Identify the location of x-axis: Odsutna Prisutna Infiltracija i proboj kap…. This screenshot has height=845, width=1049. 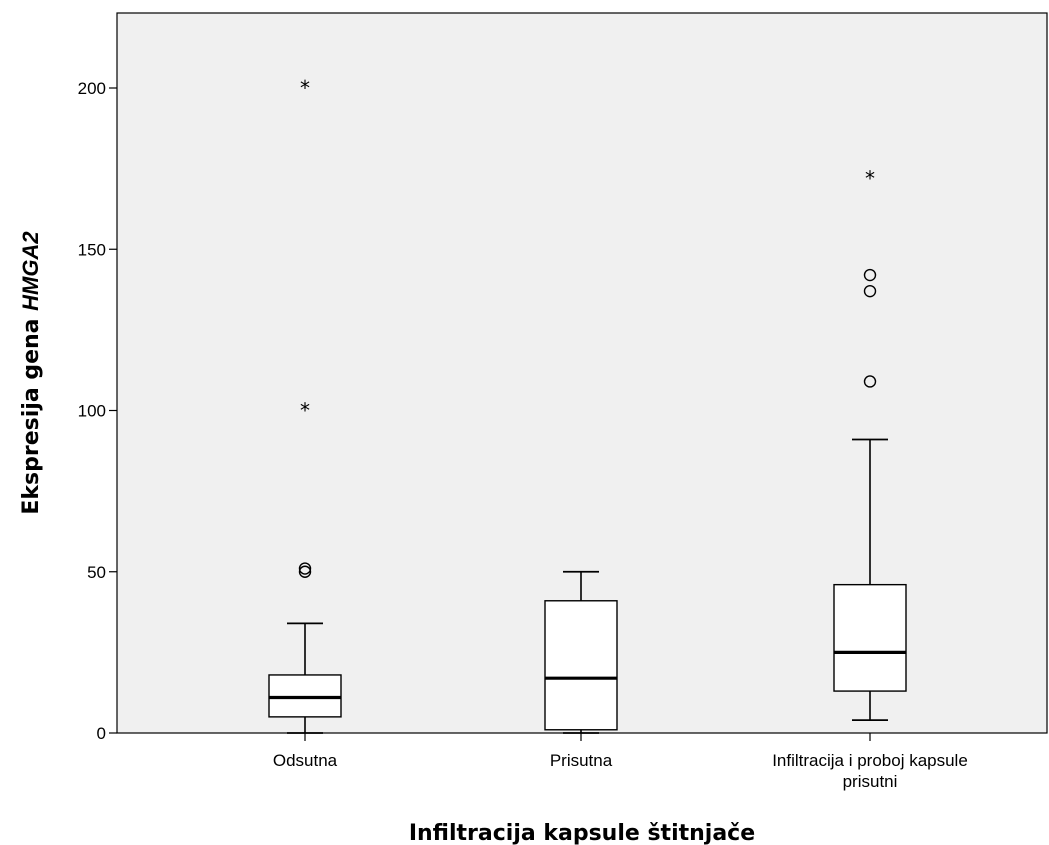
(620, 762).